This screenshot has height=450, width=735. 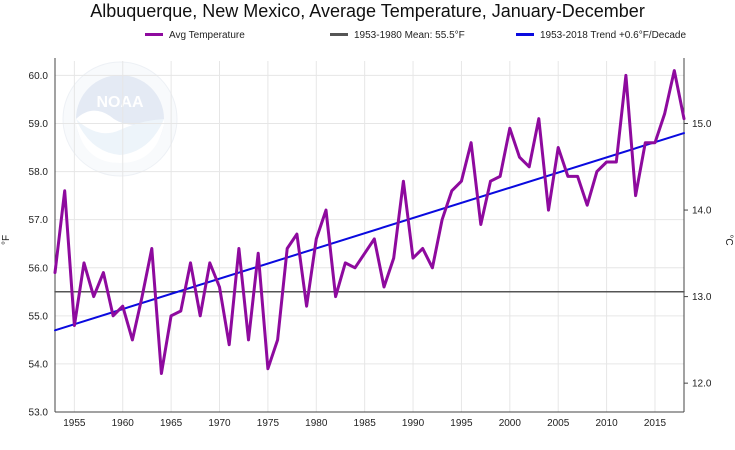 What do you see at coordinates (207, 35) in the screenshot?
I see `legend-label-avg-temperature: Avg Temperature` at bounding box center [207, 35].